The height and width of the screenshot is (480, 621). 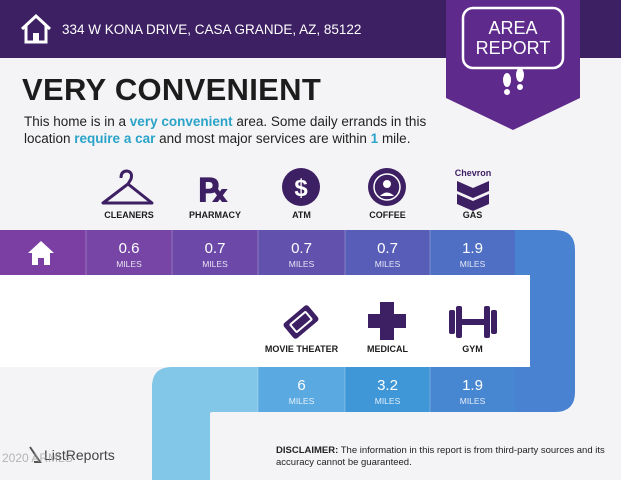 What do you see at coordinates (36, 28) in the screenshot?
I see `home-icon` at bounding box center [36, 28].